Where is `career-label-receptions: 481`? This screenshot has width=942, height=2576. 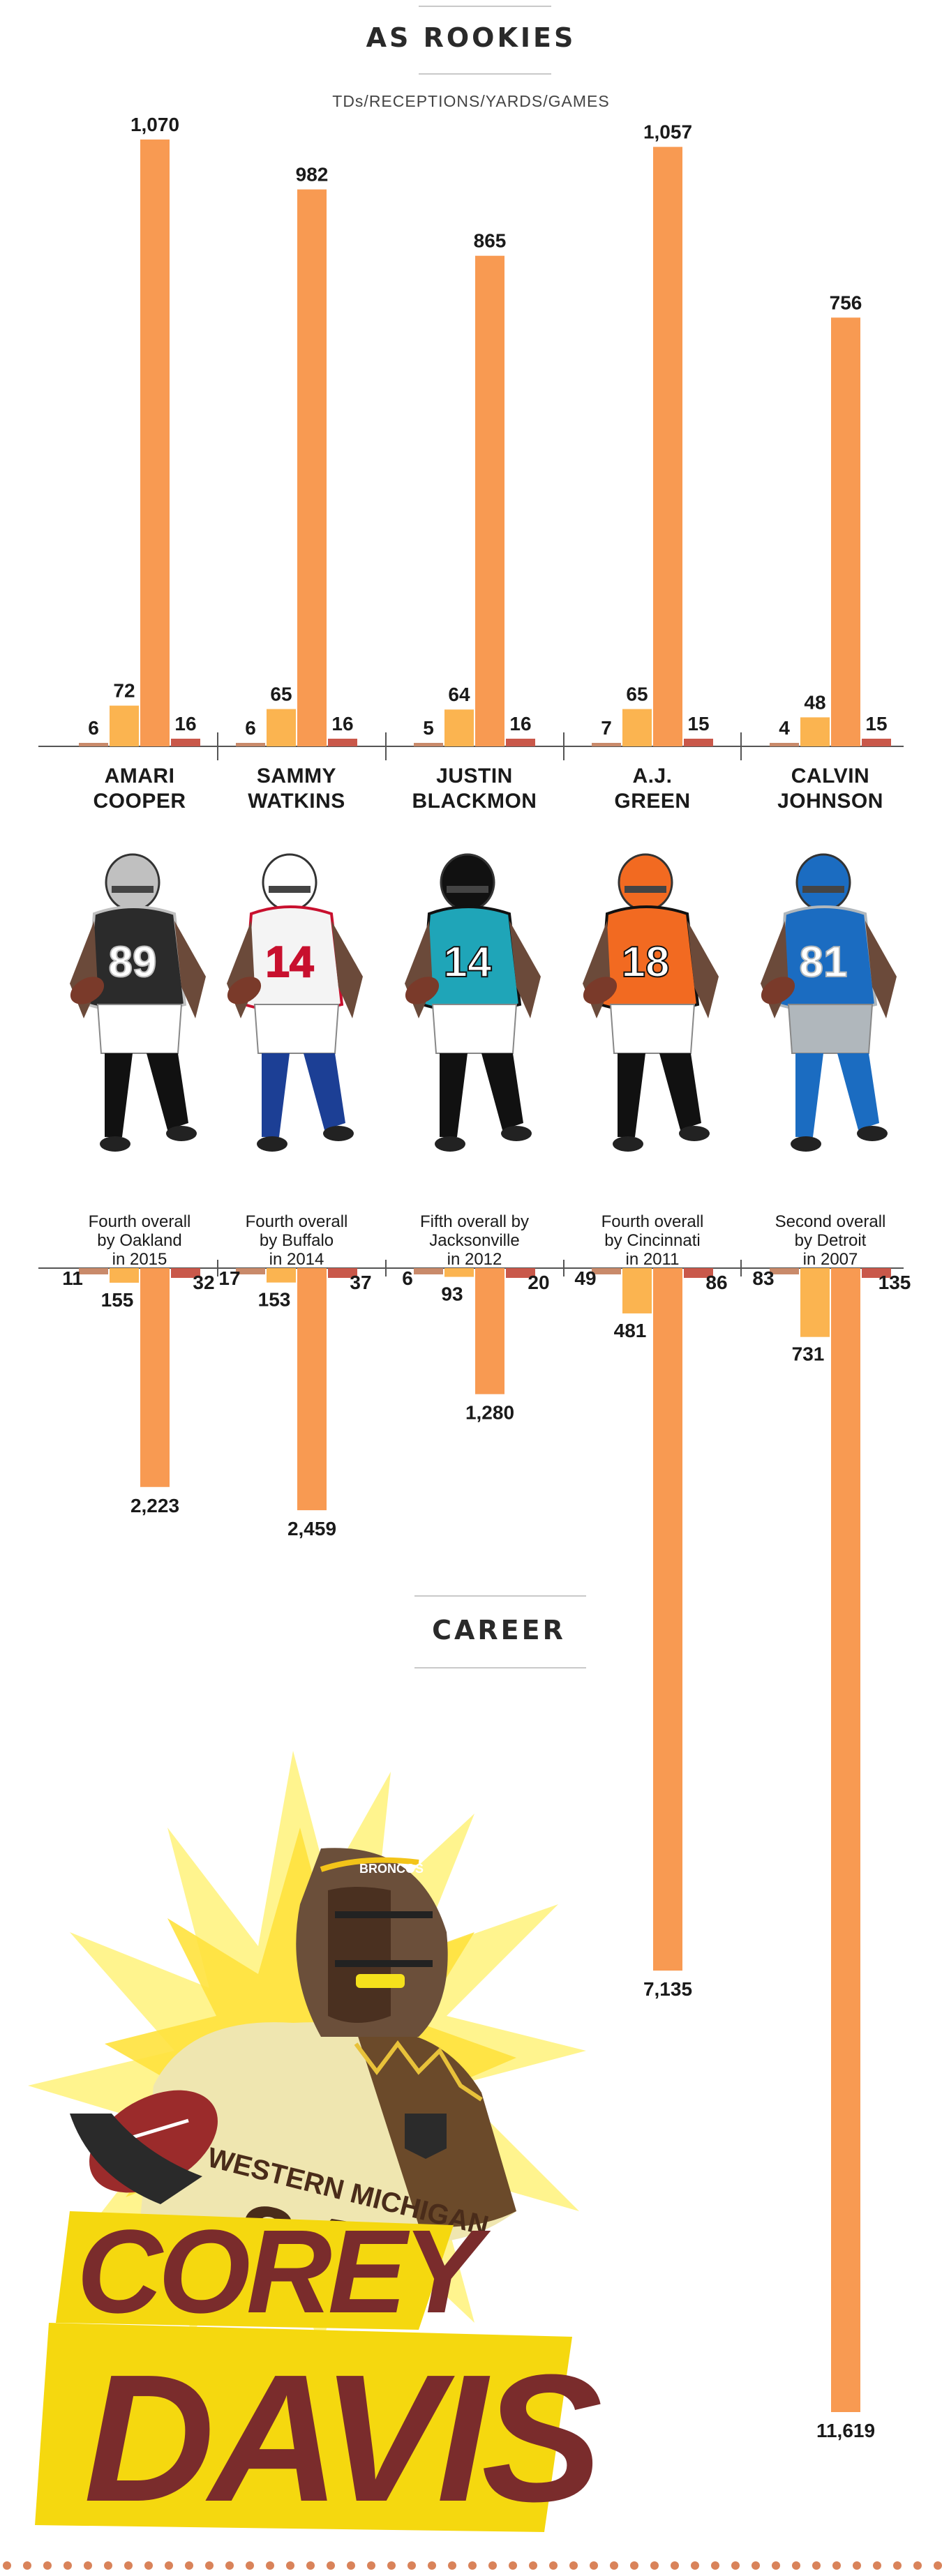 career-label-receptions: 481 is located at coordinates (630, 1330).